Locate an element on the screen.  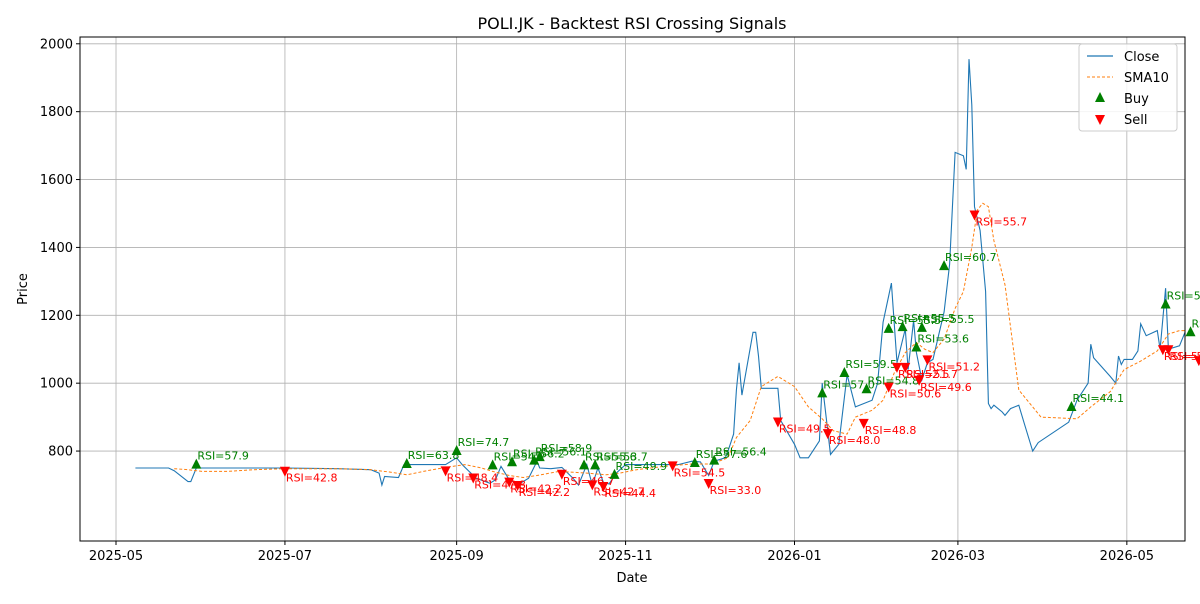
legend: Close SMA10 Buy Sell is located at coordinates (1128, 87).